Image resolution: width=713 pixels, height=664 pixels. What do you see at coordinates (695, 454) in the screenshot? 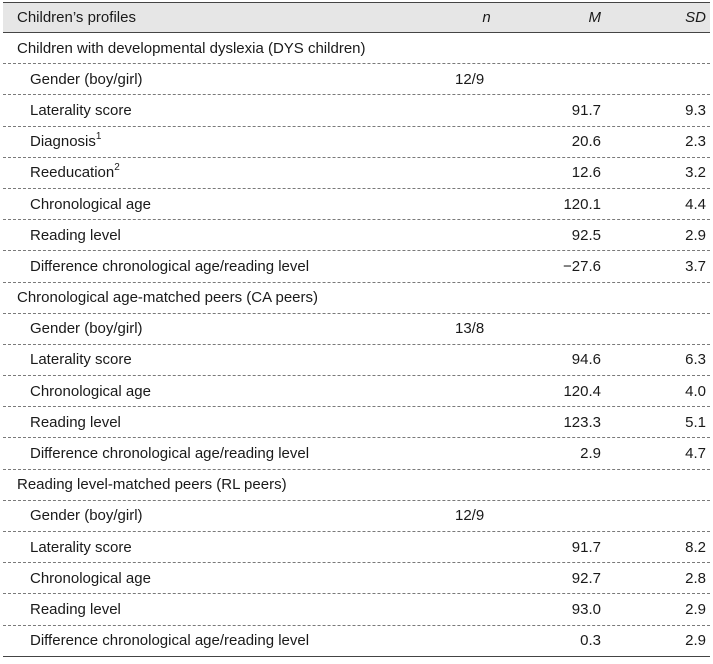
I see `cell-sd: 4.7` at bounding box center [695, 454].